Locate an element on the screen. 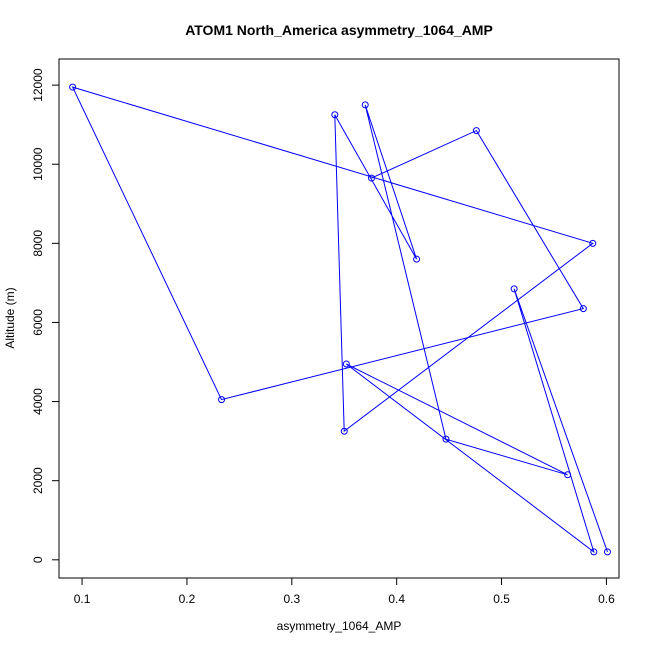 This screenshot has height=650, width=650. y-tick-label: 0 is located at coordinates (38, 559).